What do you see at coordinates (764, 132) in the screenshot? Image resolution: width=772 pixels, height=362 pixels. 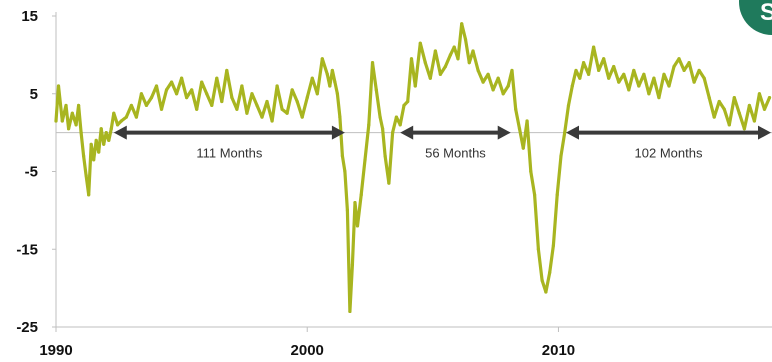 I see `span-arrow-head-right` at bounding box center [764, 132].